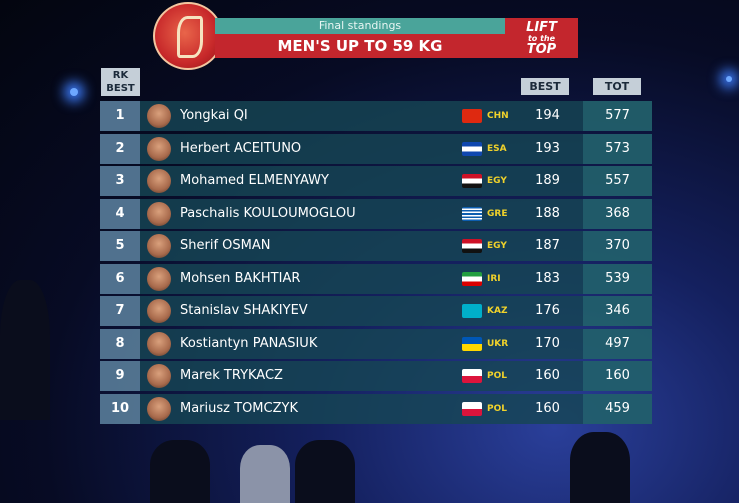 The height and width of the screenshot is (503, 739). I want to click on total: 539, so click(617, 278).